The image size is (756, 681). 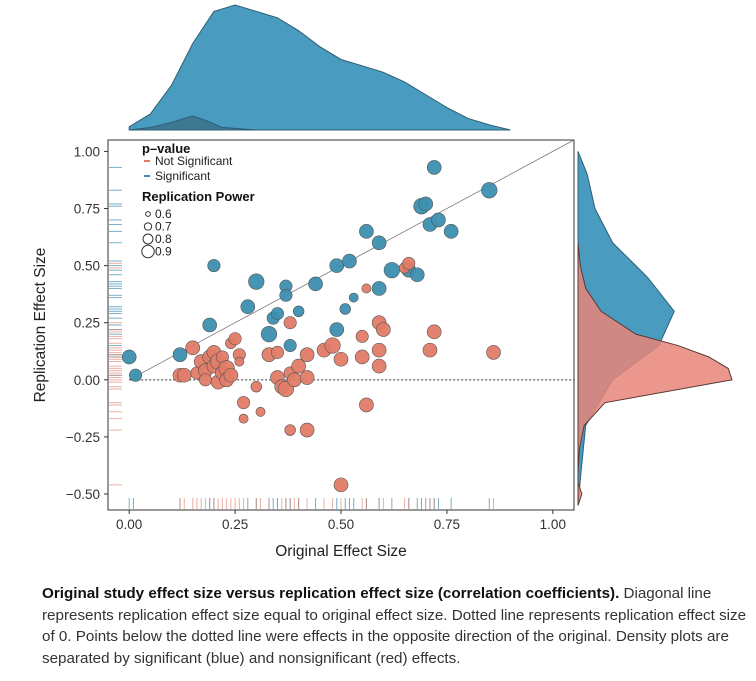 What do you see at coordinates (87, 209) in the screenshot?
I see `y-tick-label: 0.75` at bounding box center [87, 209].